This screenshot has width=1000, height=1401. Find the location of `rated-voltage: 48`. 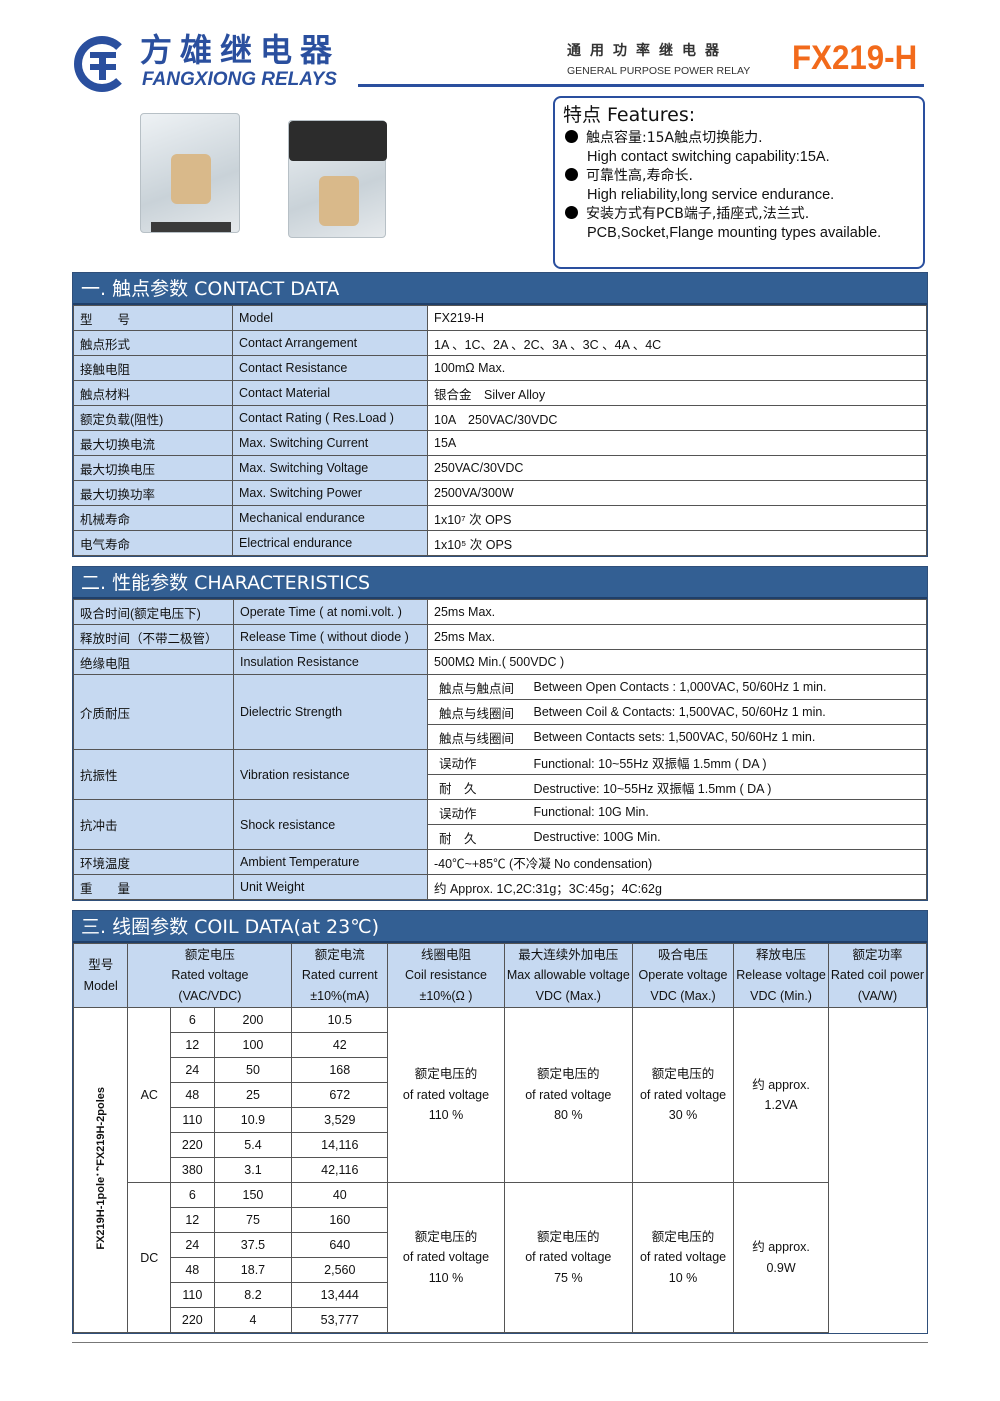

rated-voltage: 48 is located at coordinates (192, 1270).